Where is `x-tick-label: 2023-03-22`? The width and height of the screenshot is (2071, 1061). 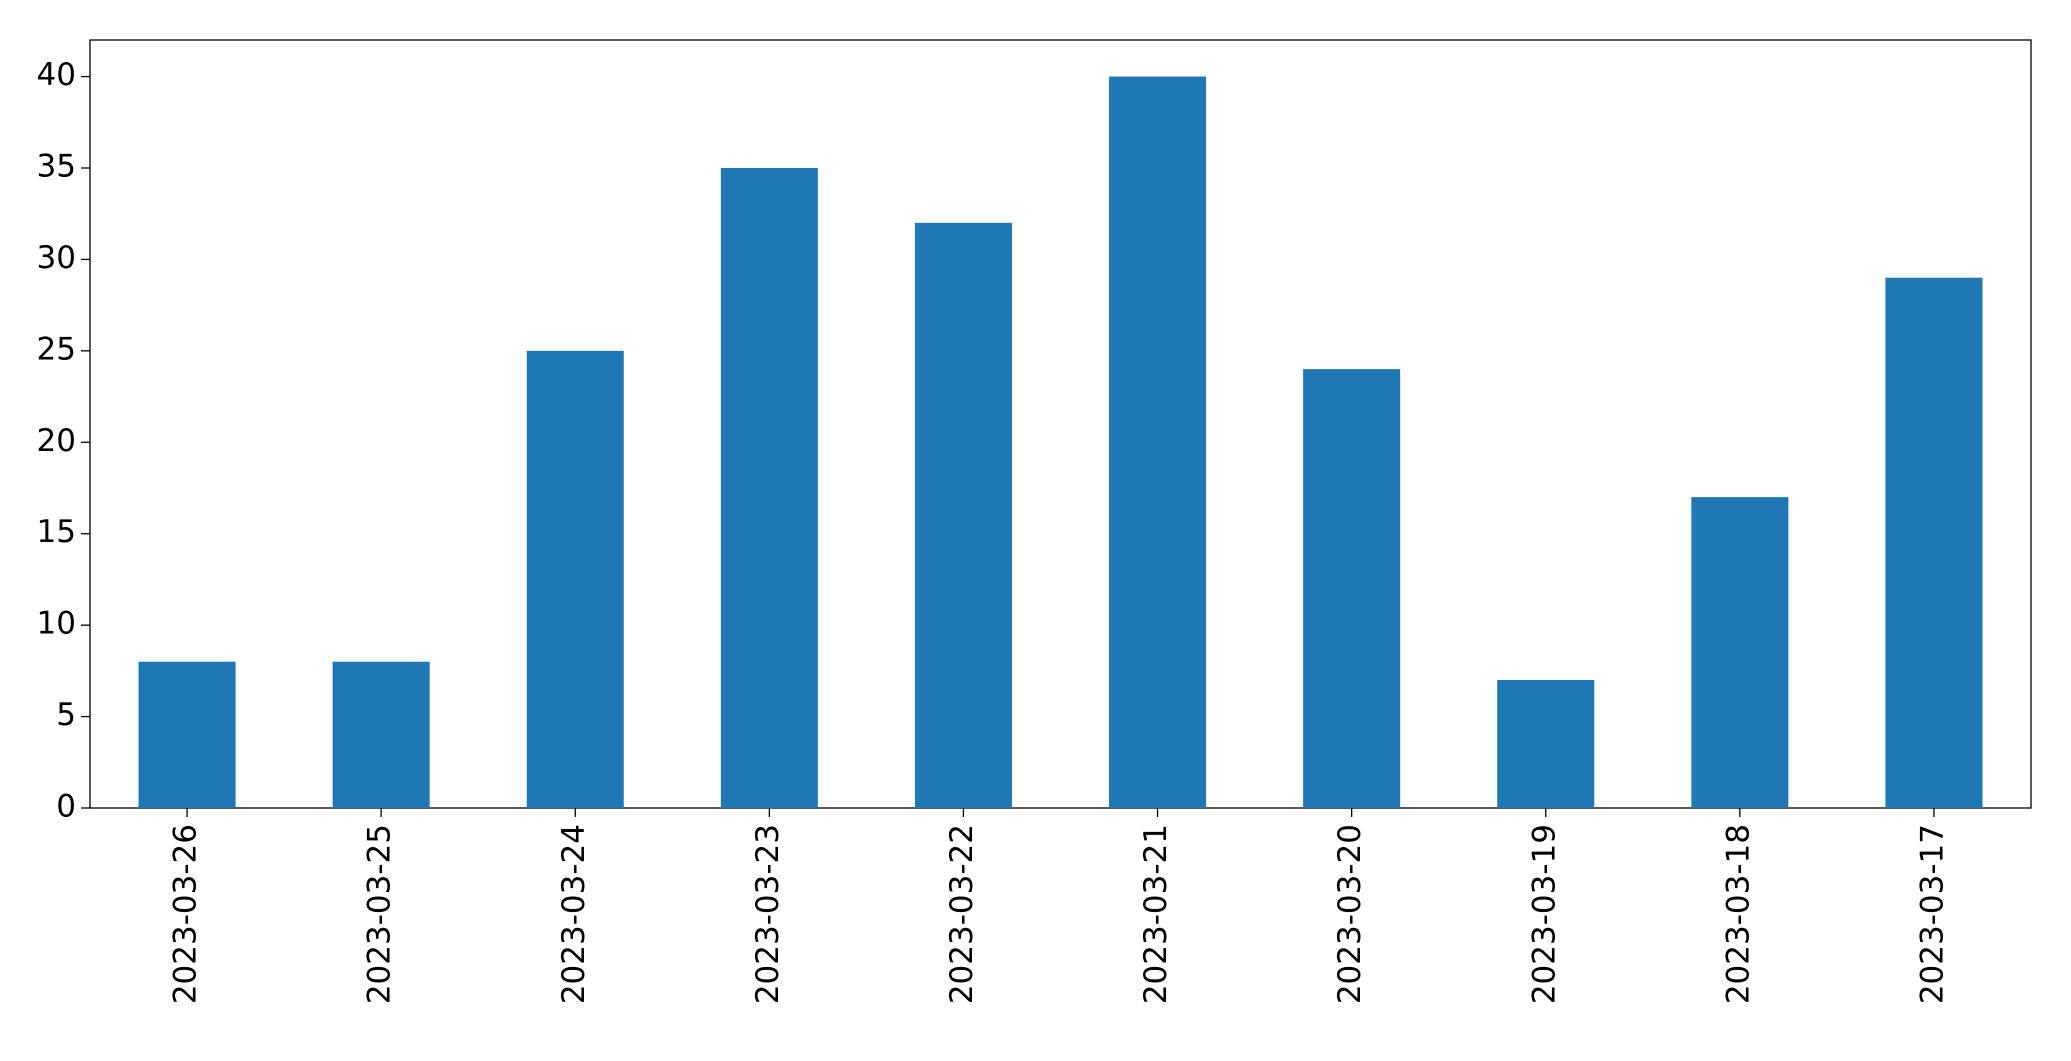
x-tick-label: 2023-03-22 is located at coordinates (962, 914).